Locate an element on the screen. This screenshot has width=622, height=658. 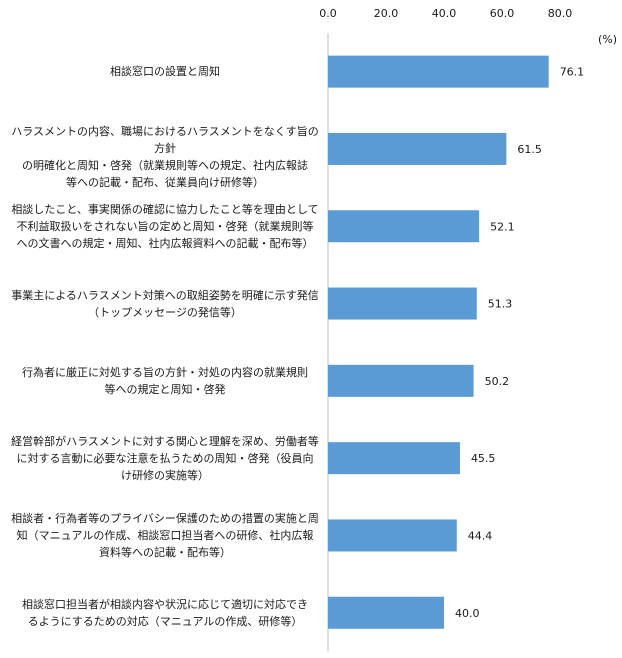
x-tick-label: 40.0 is located at coordinates (444, 13).